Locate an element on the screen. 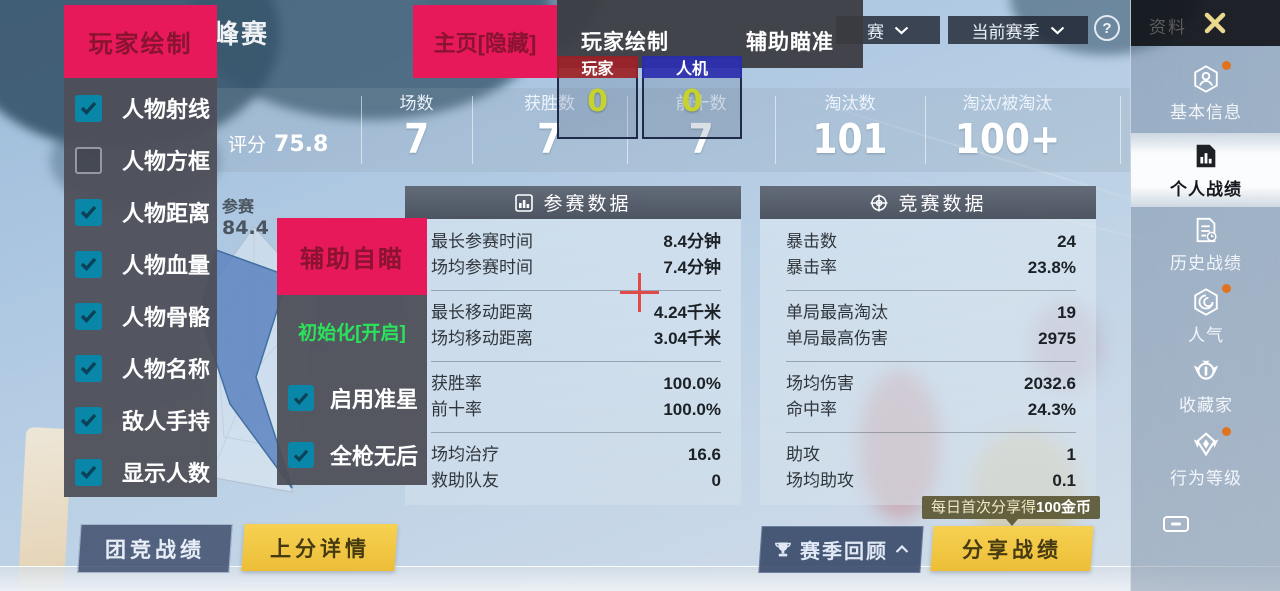 The image size is (1280, 591). aim-option-row: 启用准星 is located at coordinates (352, 398).